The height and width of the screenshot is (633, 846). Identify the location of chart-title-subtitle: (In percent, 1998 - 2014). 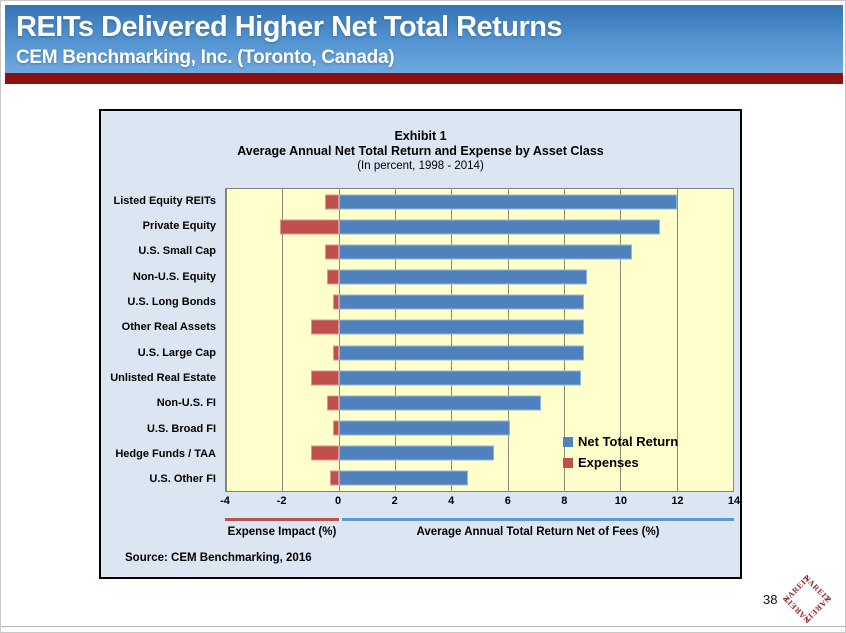
(420, 166).